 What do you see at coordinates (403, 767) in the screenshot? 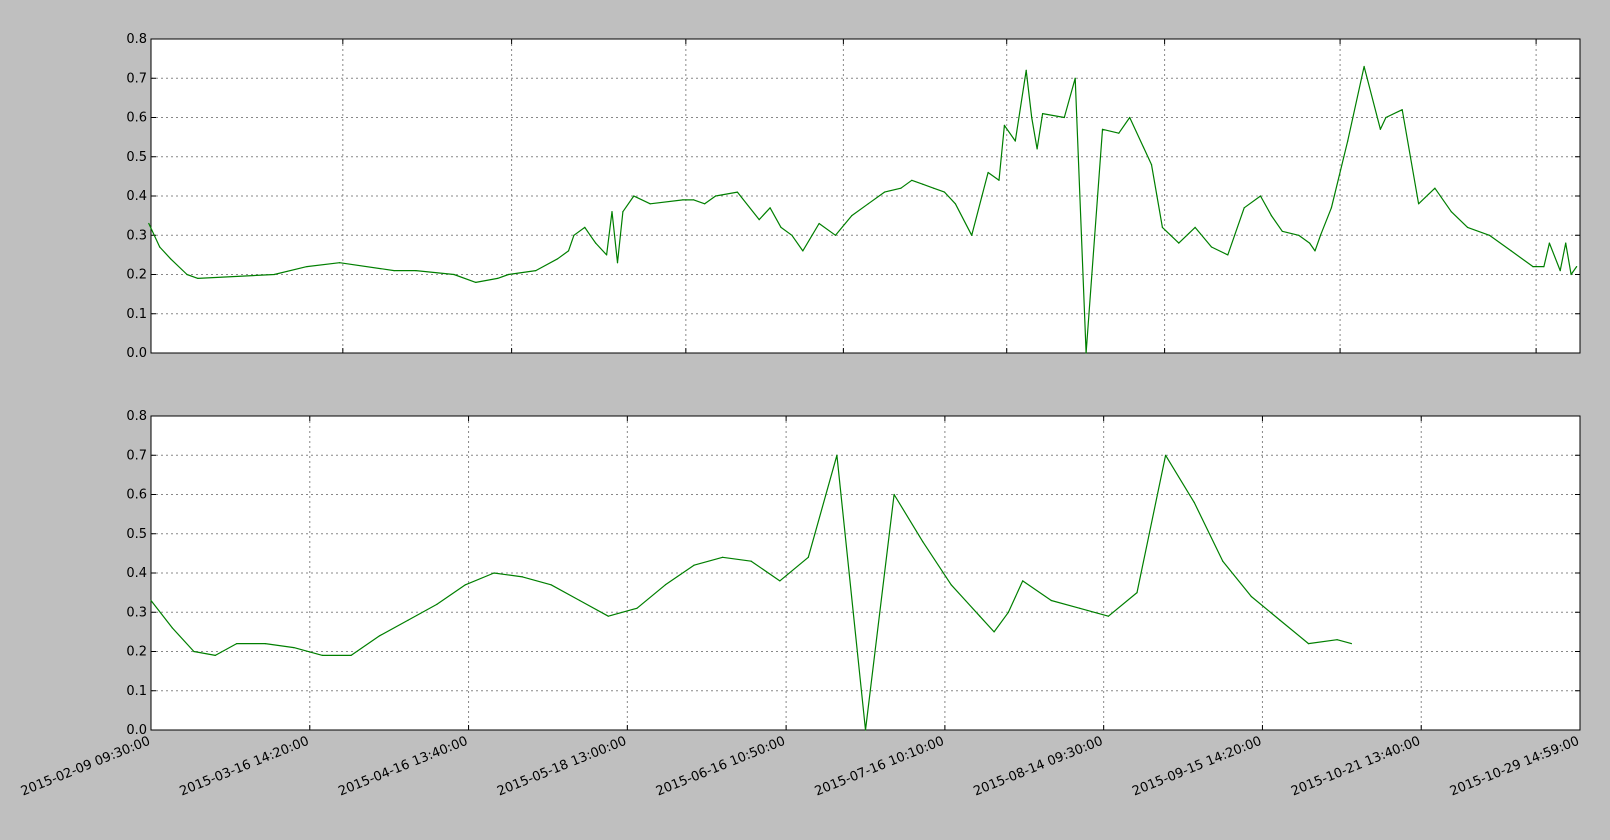
I see `x-tick-label: 2015-04-16 13:40:00` at bounding box center [403, 767].